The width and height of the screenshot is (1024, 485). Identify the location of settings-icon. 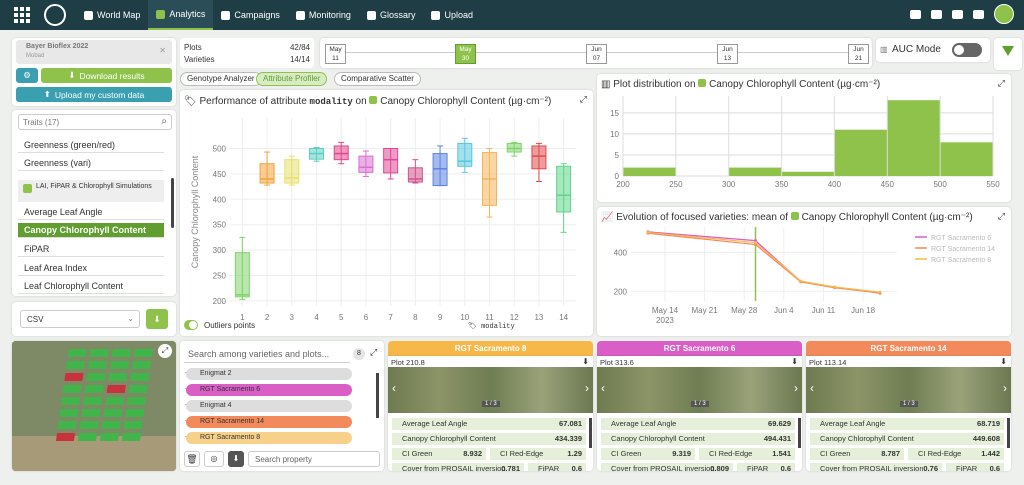
(978, 14).